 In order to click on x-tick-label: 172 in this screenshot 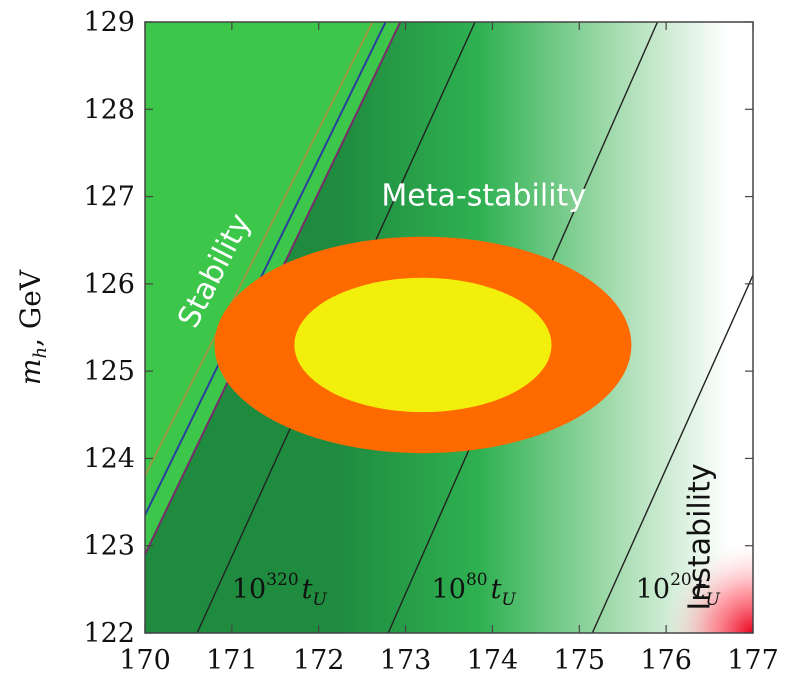, I will do `click(319, 660)`.